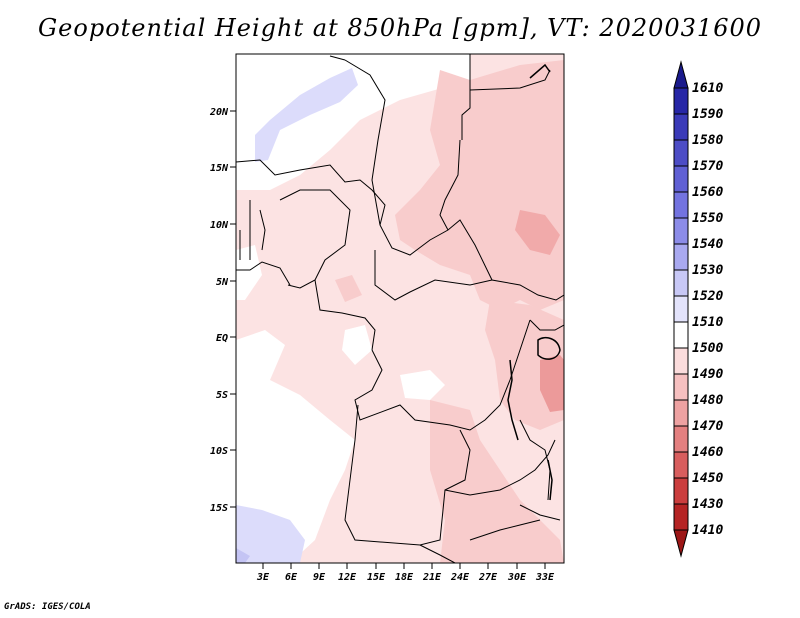 This screenshot has height=618, width=800. Describe the element at coordinates (257, 230) in the screenshot. I see `border-west-small` at that location.